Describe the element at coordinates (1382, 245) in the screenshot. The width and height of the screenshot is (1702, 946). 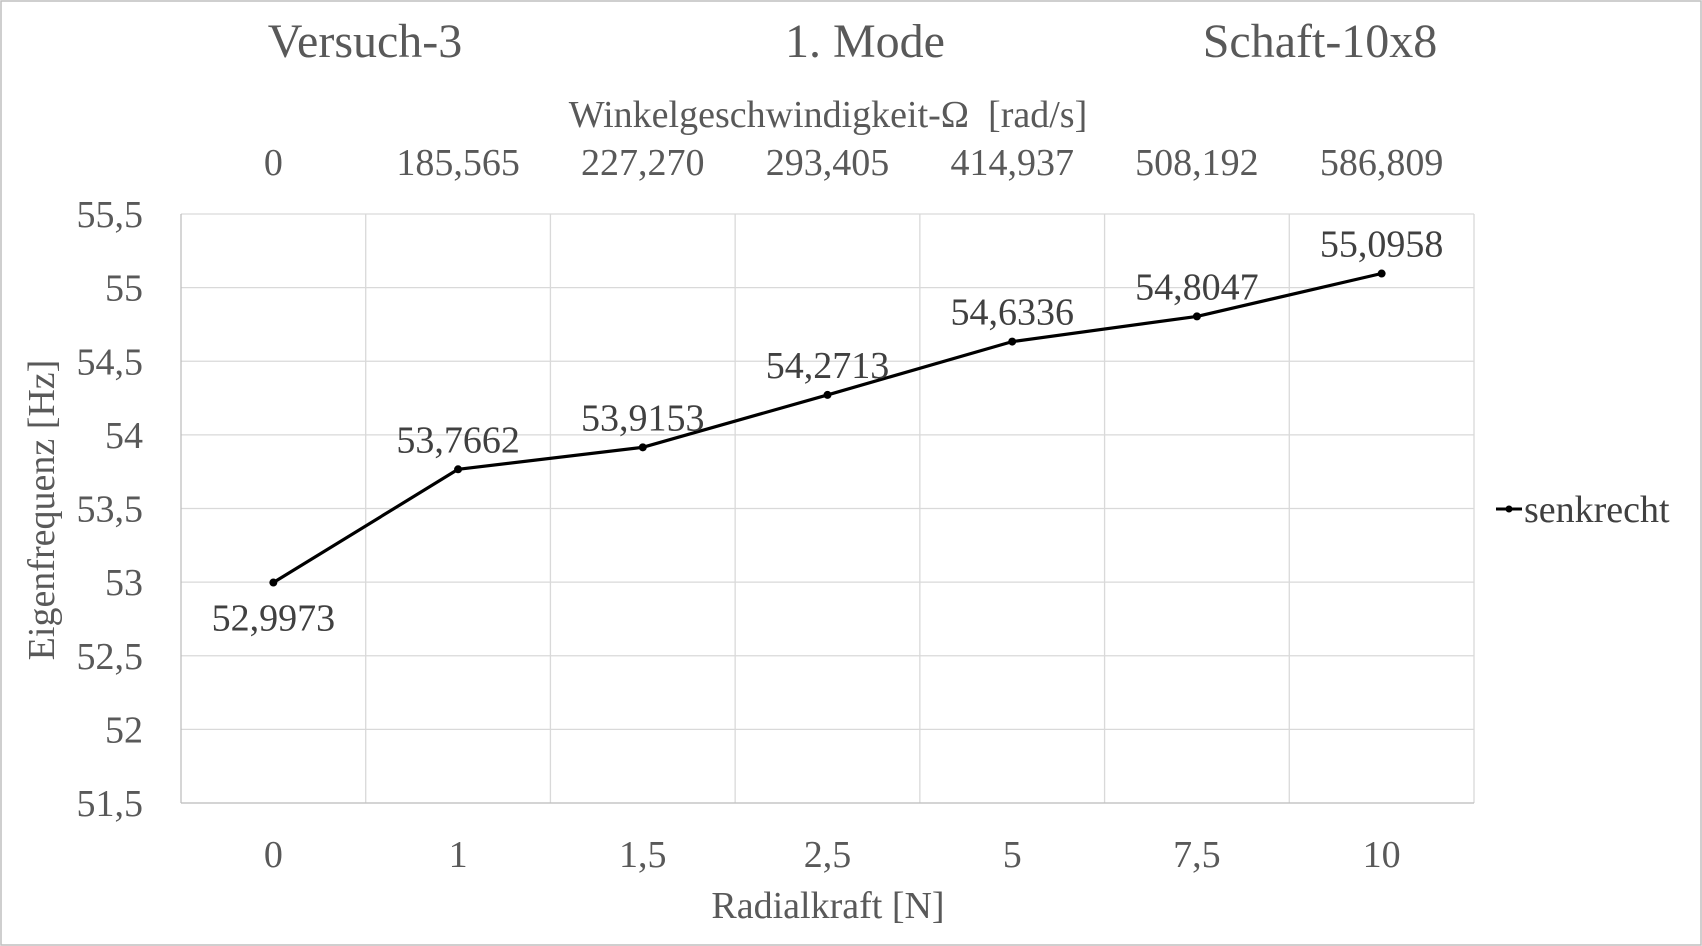
I see `data-label: 55,0958` at that location.